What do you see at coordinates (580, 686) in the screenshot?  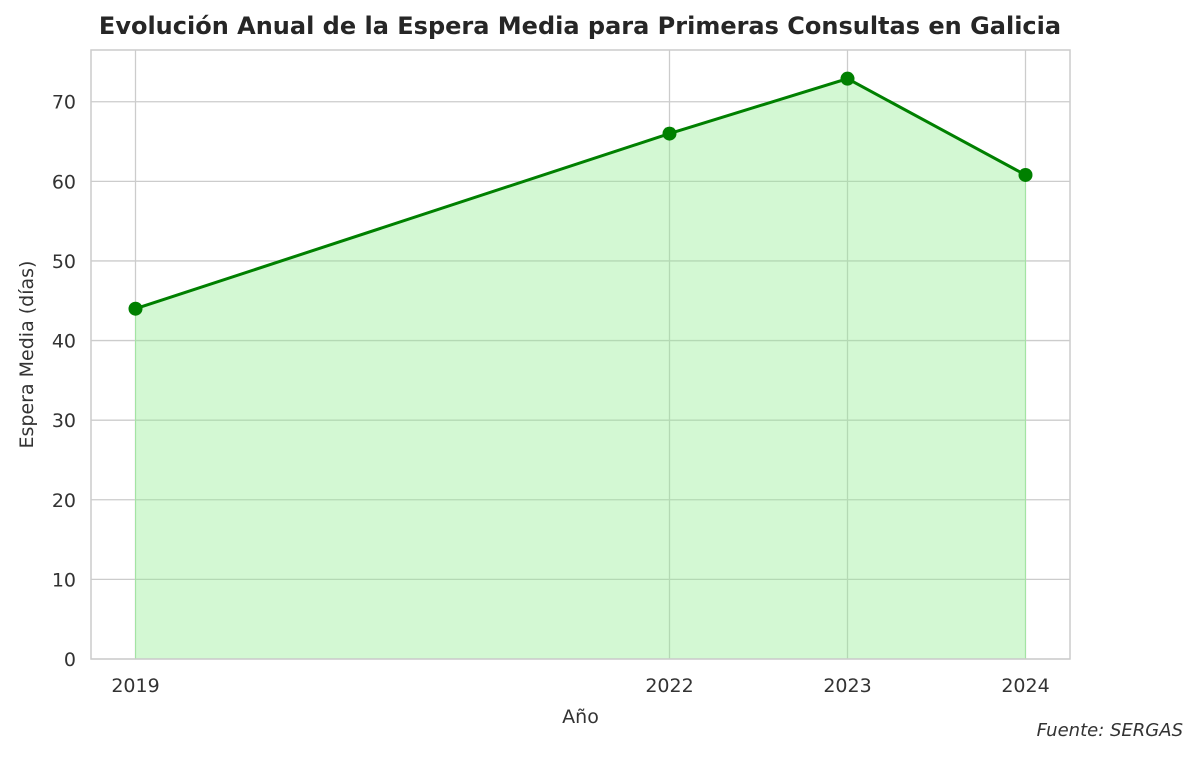 I see `x-axis-ticks: 2019 2022 2023 2024` at bounding box center [580, 686].